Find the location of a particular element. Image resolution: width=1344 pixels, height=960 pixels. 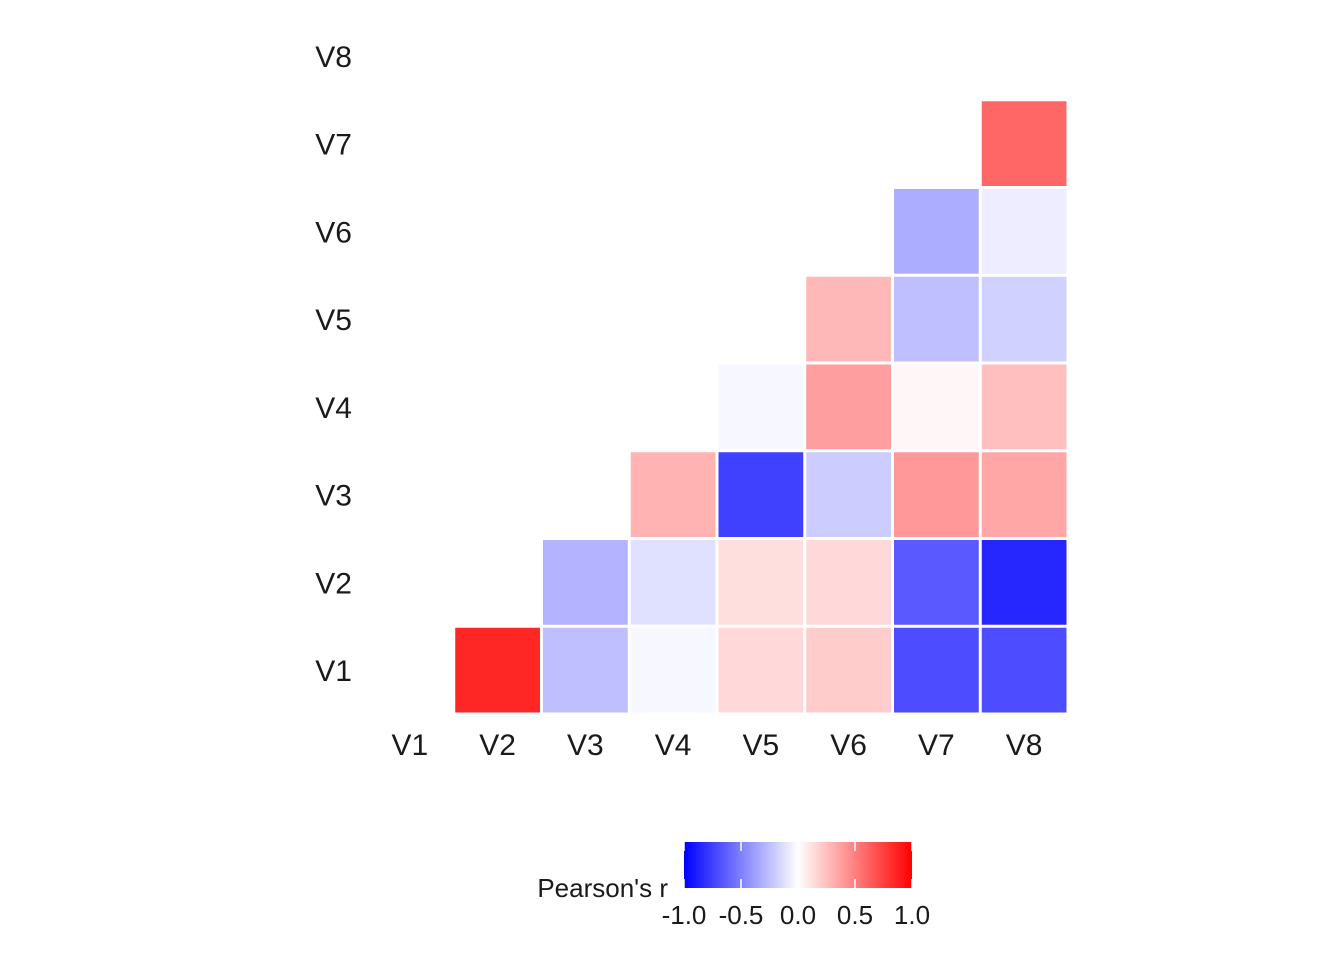

x-tick-label-v6: V6 is located at coordinates (848, 745).